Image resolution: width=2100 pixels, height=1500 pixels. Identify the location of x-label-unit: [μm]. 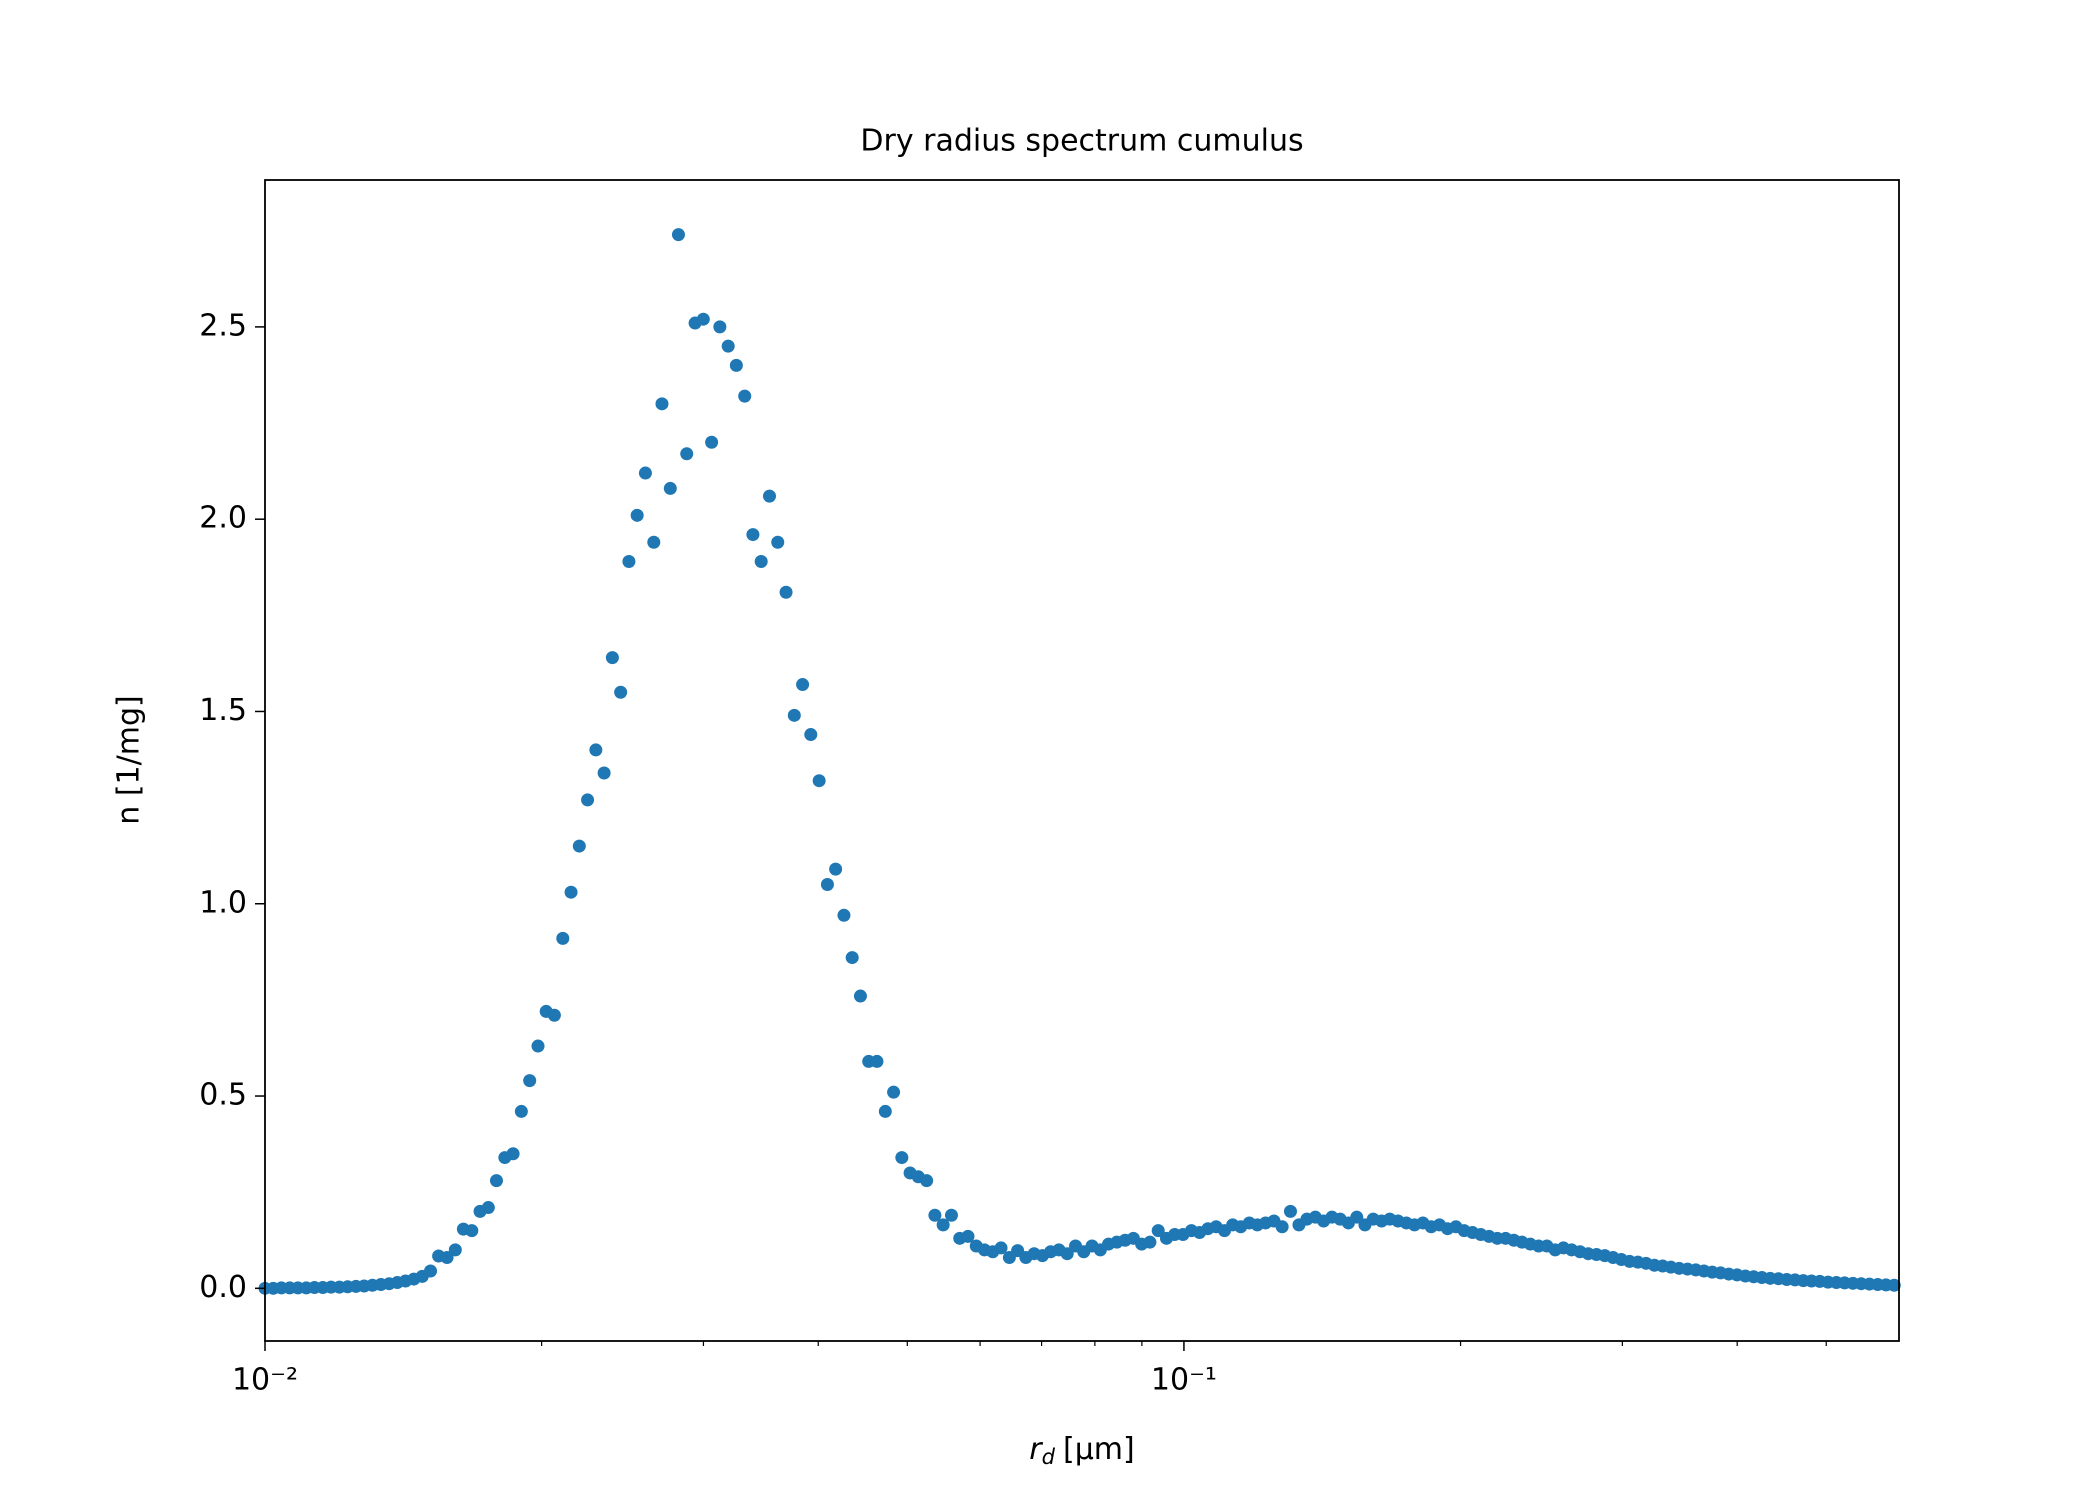
(1099, 1449).